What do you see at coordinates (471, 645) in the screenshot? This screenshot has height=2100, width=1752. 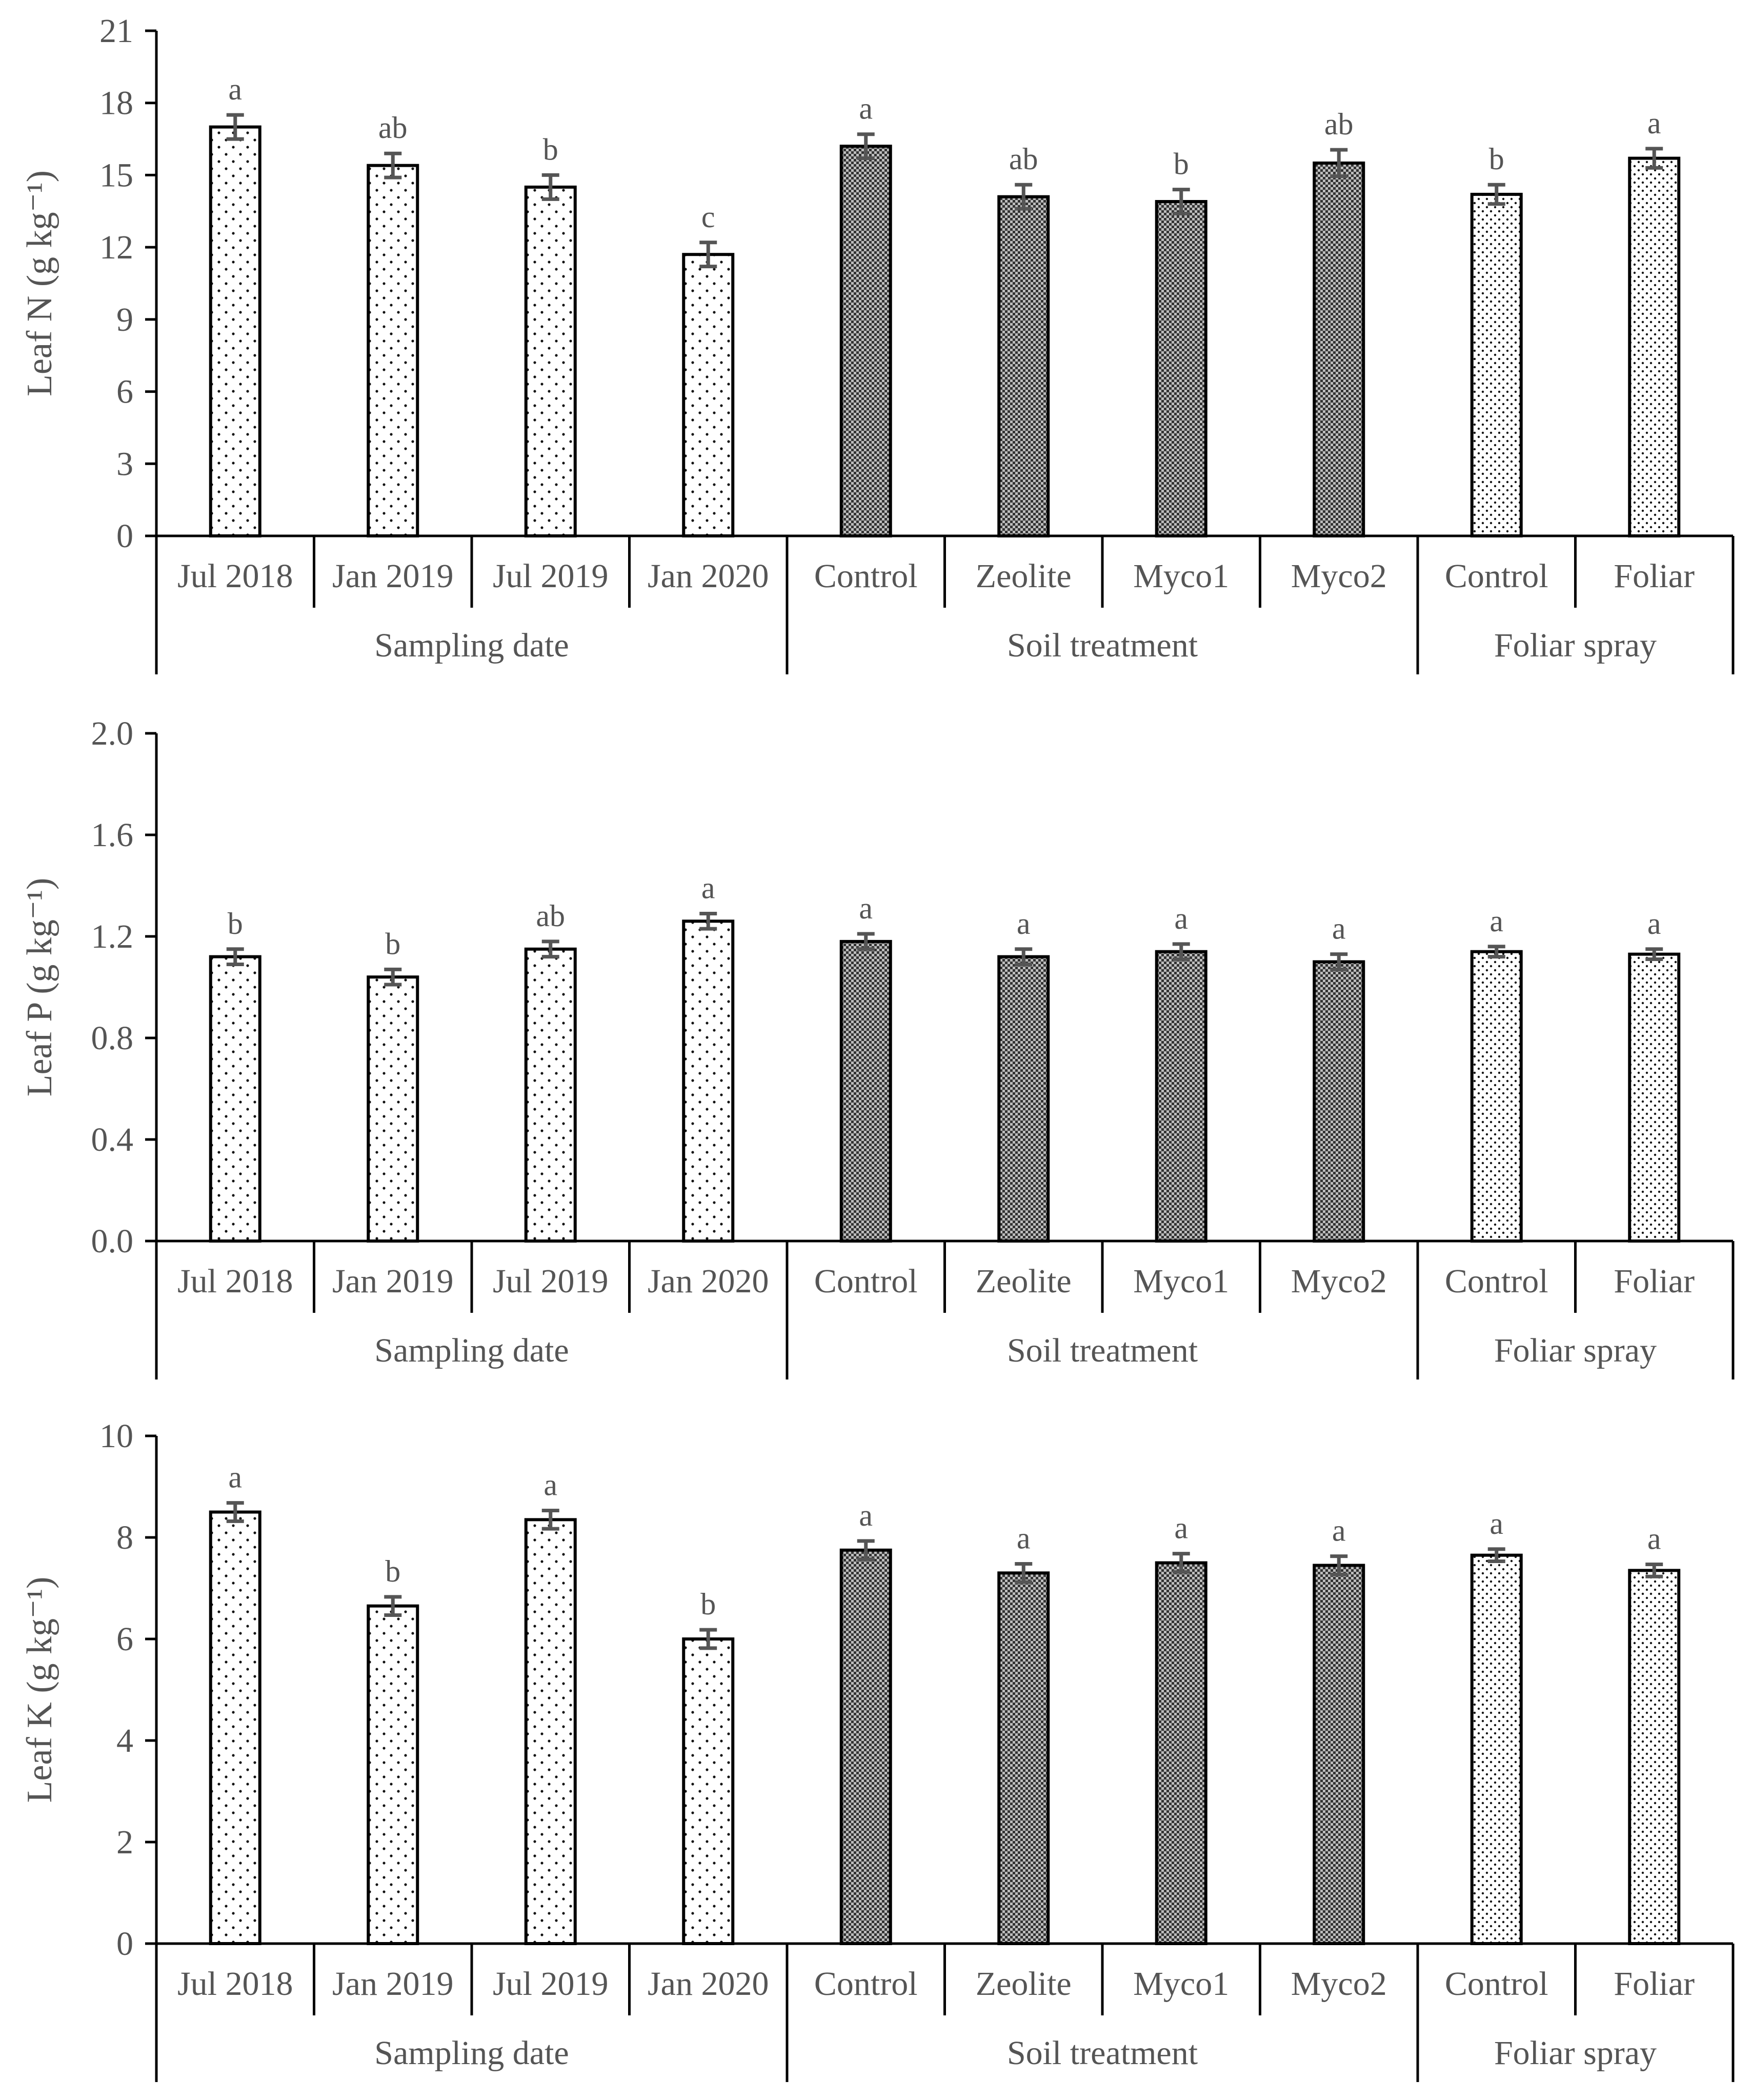 I see `leaf-n-group-label: Sampling date` at bounding box center [471, 645].